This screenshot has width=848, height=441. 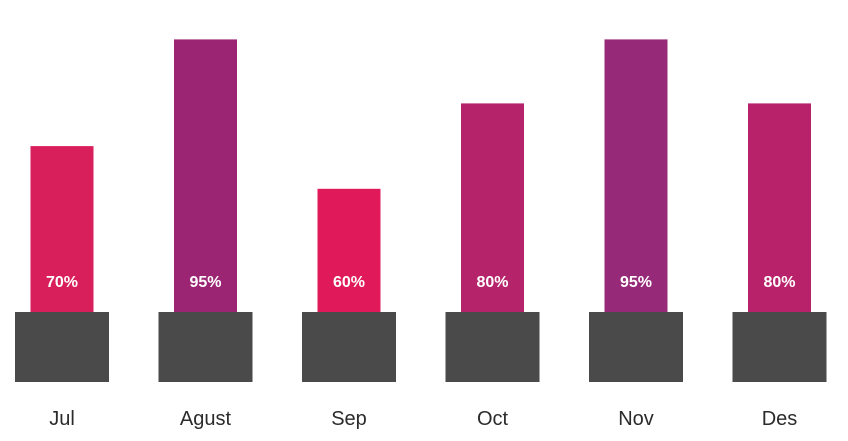 I want to click on value-label-jul: 70%, so click(x=62, y=282).